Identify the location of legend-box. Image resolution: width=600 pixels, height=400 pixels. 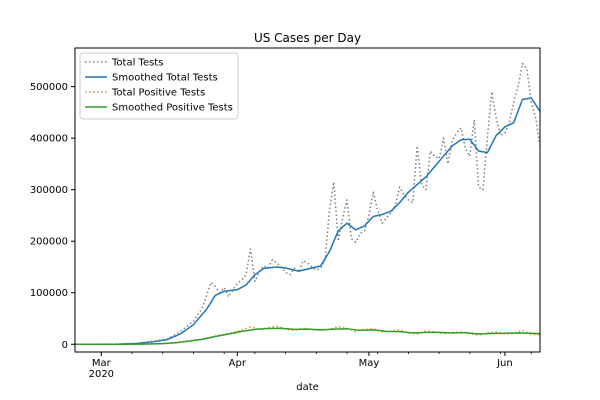
(159, 86).